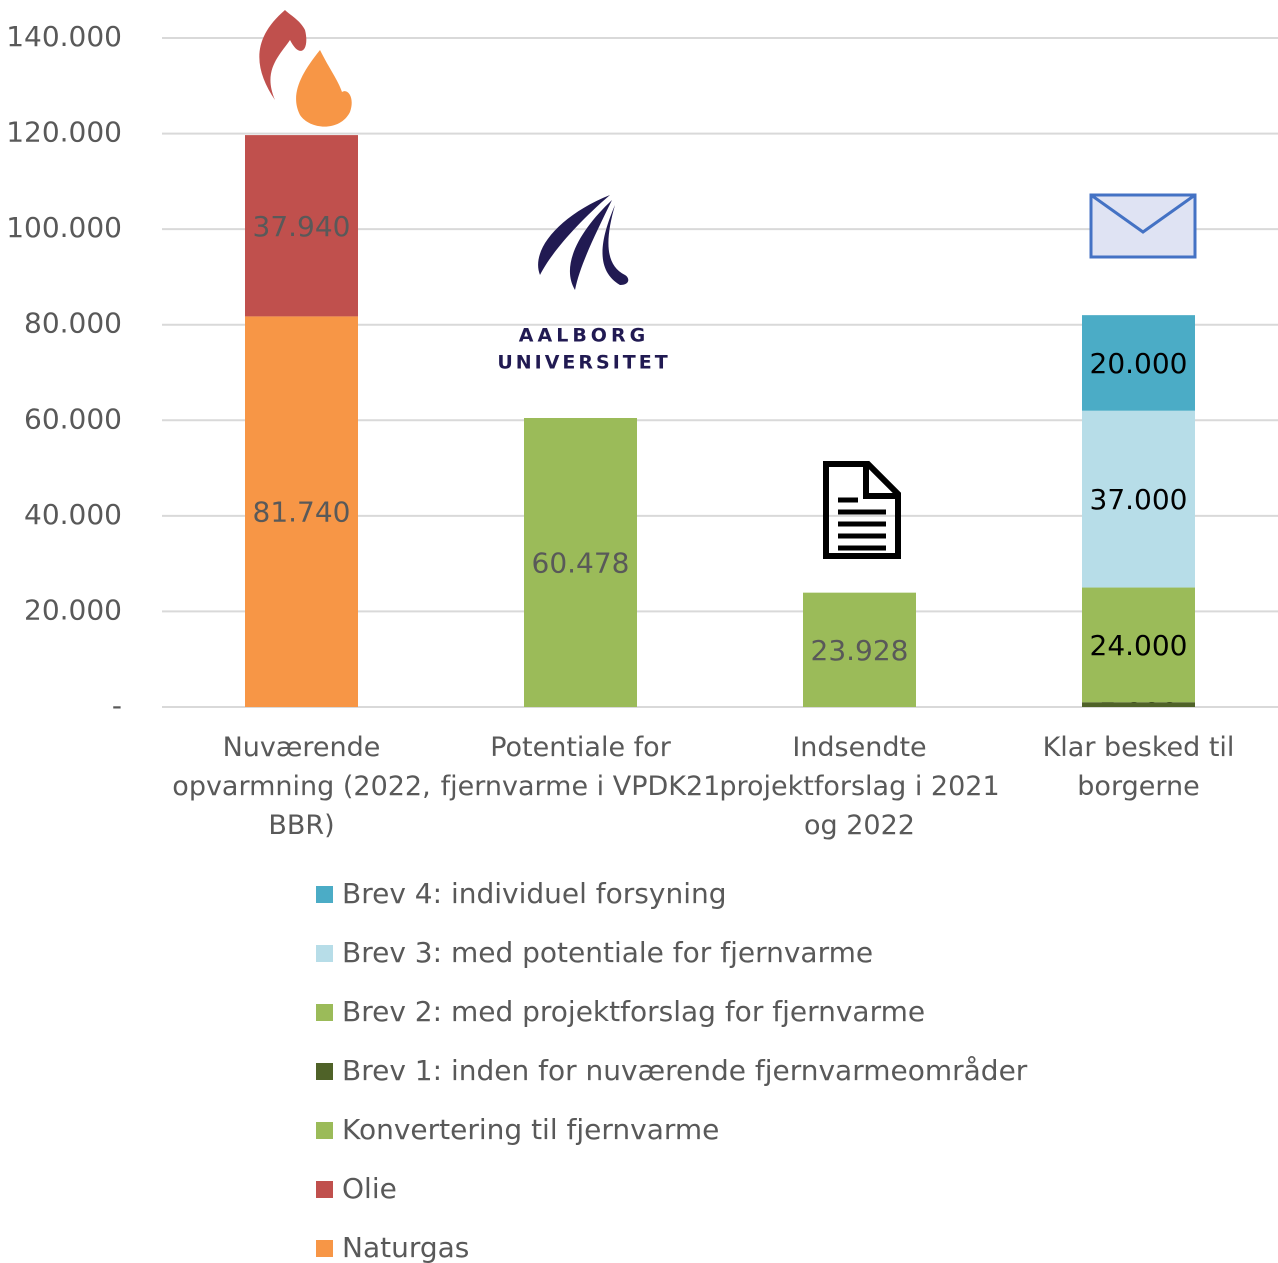  What do you see at coordinates (301, 786) in the screenshot?
I see `x-tick-label: Nuværende opvarmning (2022, BBR)` at bounding box center [301, 786].